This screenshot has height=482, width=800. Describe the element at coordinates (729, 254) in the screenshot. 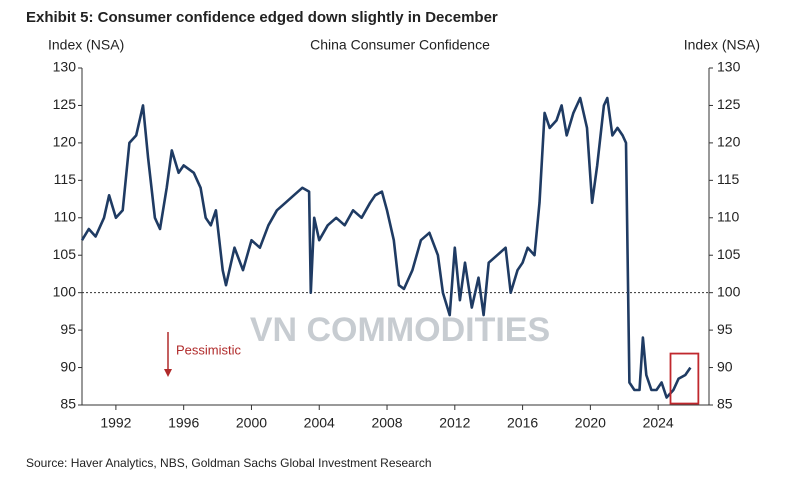

I see `y2-tick-label: 105` at that location.